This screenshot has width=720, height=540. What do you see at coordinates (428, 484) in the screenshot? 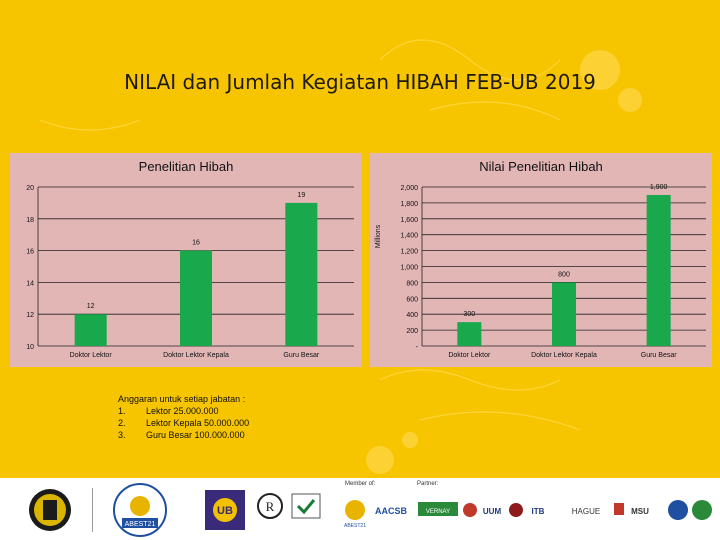
I see `partner-label: Partner:` at bounding box center [428, 484].